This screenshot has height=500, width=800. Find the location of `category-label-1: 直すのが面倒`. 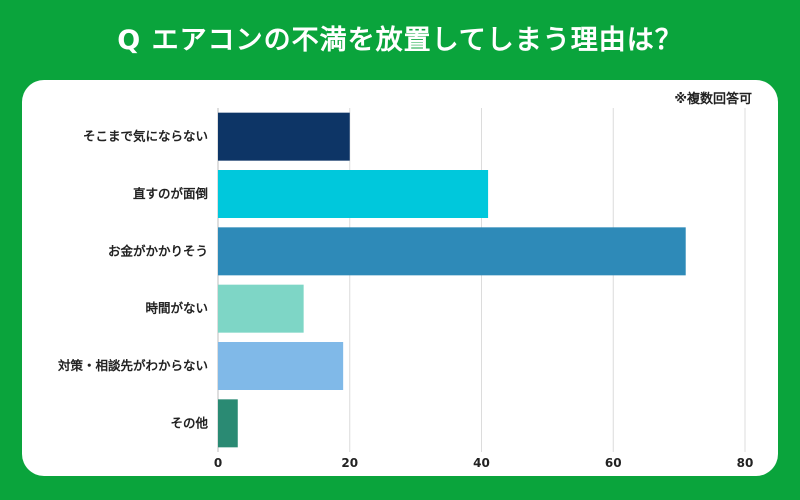

category-label-1: 直すのが面倒 is located at coordinates (170, 193).